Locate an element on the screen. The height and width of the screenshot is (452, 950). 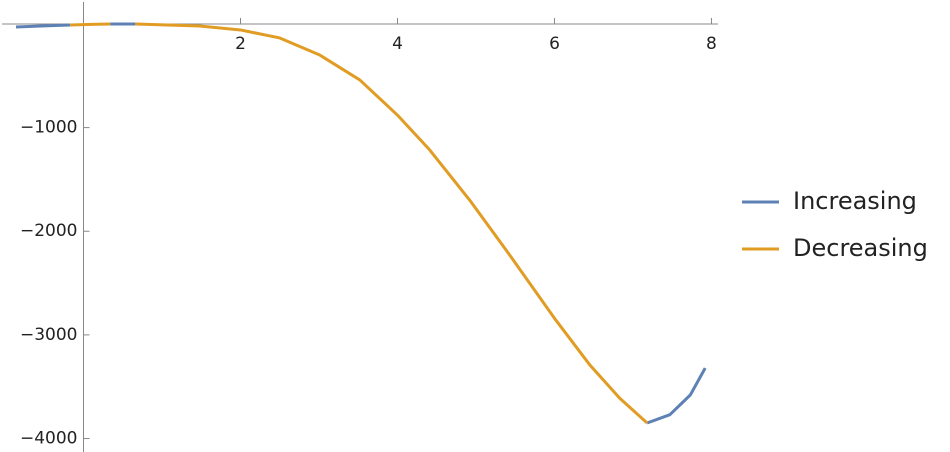
legend-label: Increasing is located at coordinates (855, 201).